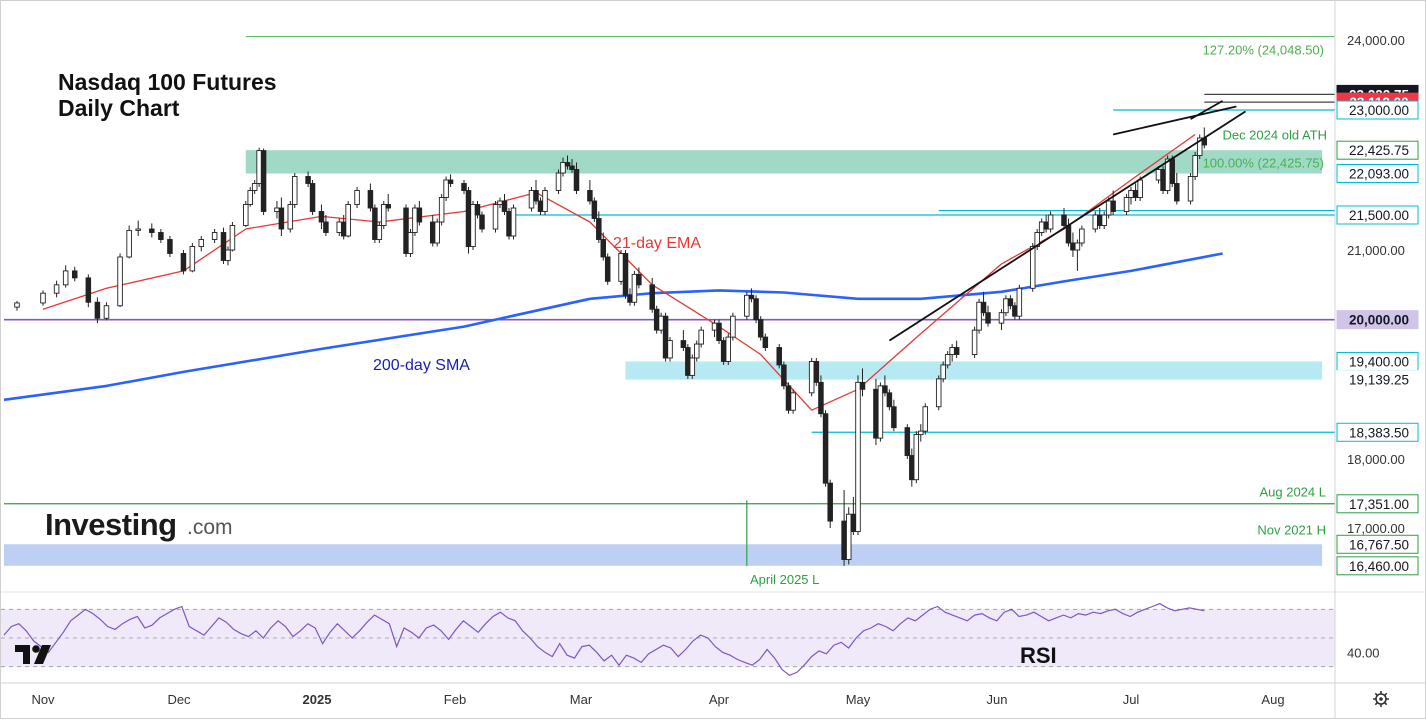 The height and width of the screenshot is (723, 1426). I want to click on annotation-3: 21-day EMA, so click(657, 243).